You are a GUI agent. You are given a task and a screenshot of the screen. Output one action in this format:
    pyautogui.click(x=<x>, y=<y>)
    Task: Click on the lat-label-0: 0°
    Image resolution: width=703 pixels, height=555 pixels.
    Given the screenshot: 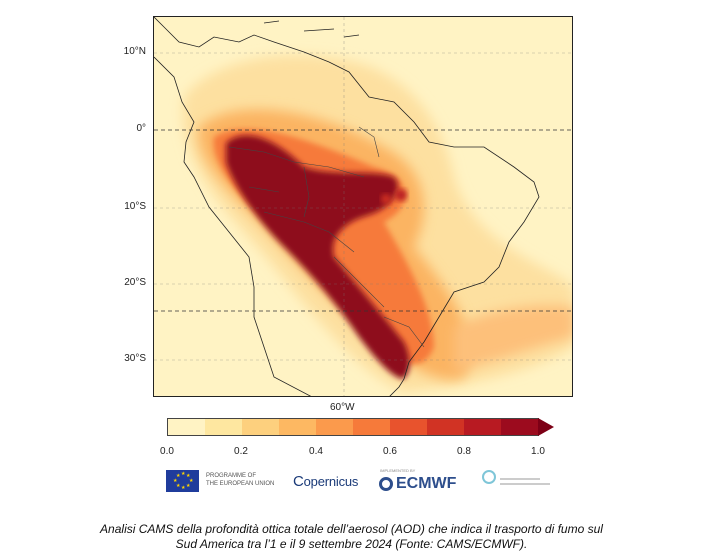 What is the action you would take?
    pyautogui.click(x=141, y=128)
    